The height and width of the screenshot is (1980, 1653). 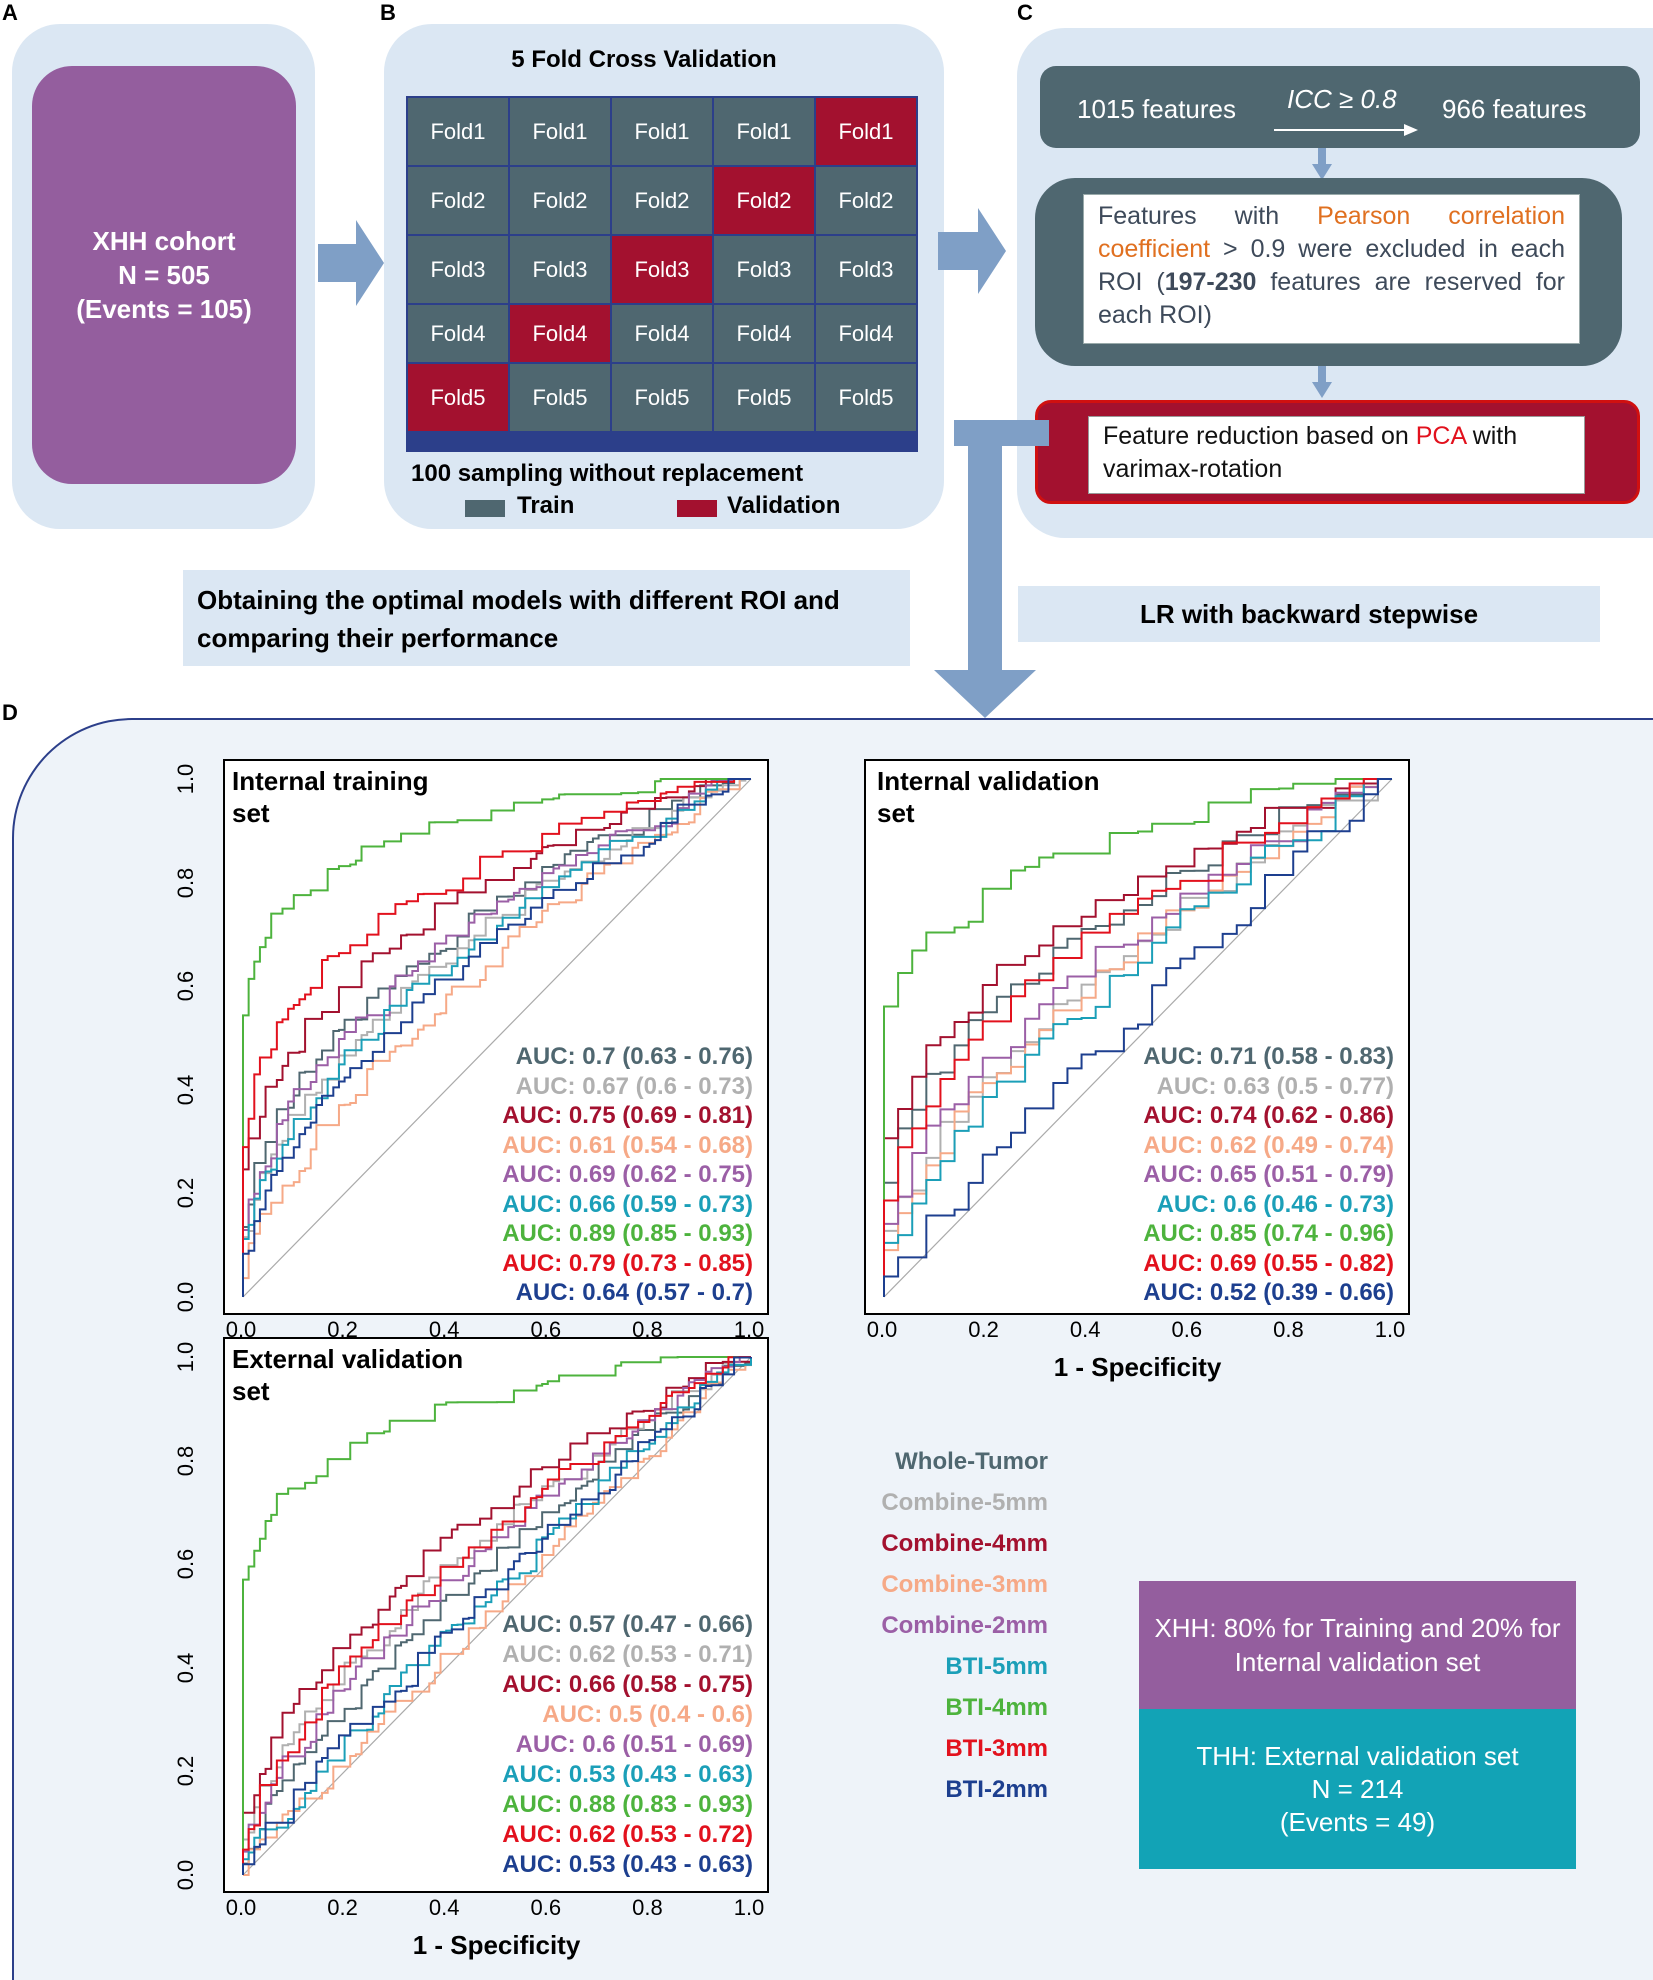 I want to click on legend-validation-label: Validation, so click(x=784, y=505).